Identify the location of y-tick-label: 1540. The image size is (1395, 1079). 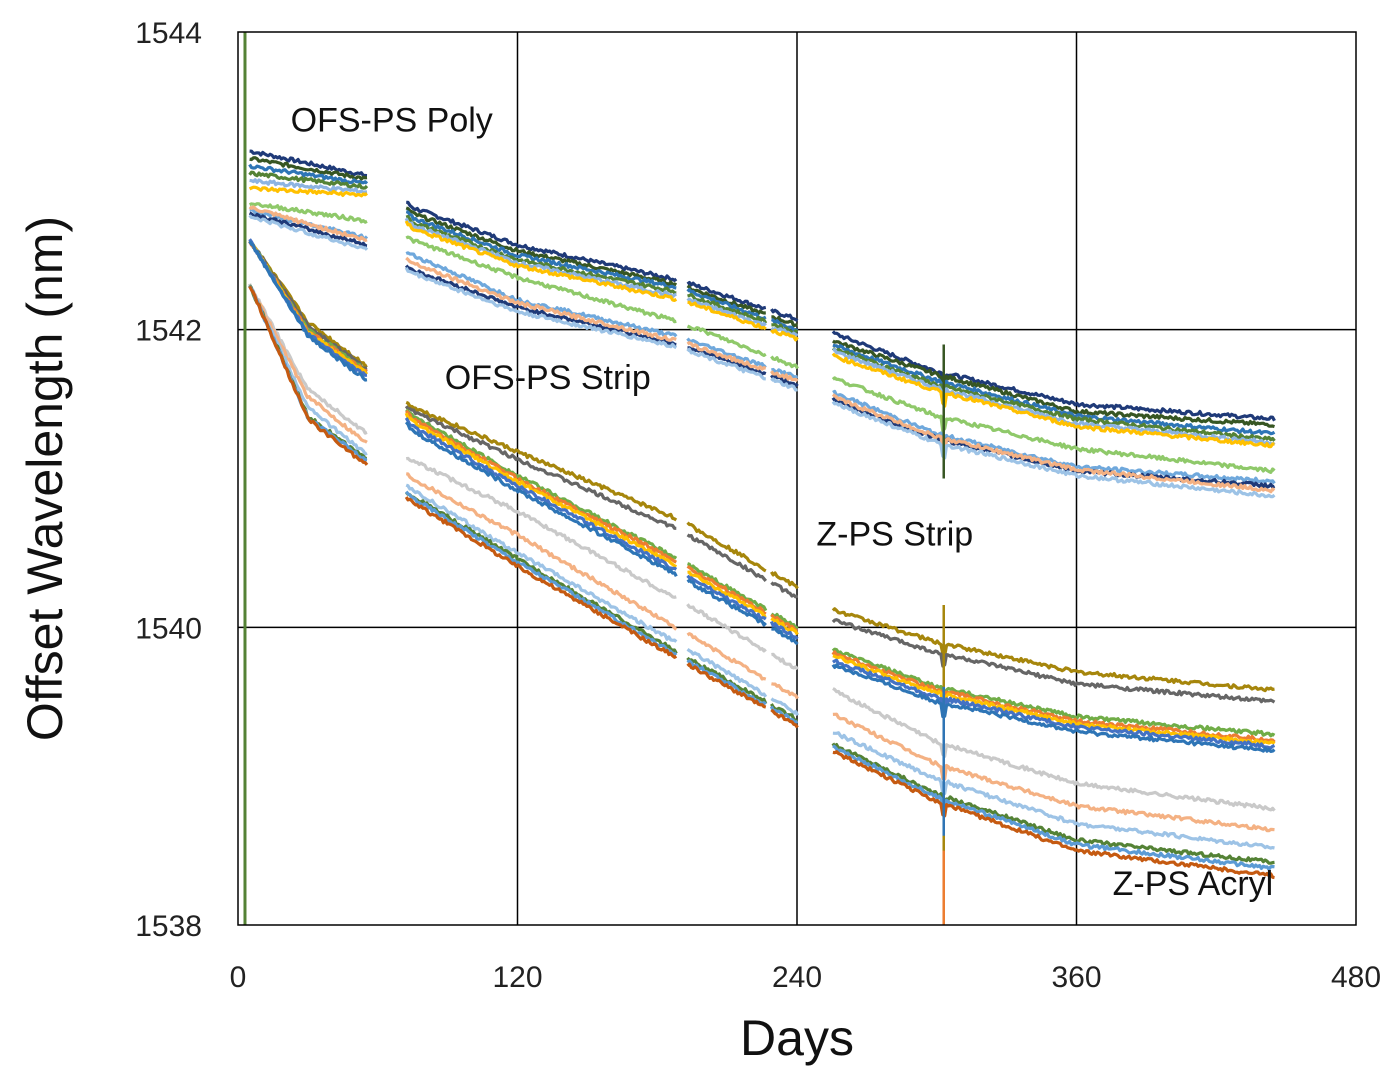
(168, 628).